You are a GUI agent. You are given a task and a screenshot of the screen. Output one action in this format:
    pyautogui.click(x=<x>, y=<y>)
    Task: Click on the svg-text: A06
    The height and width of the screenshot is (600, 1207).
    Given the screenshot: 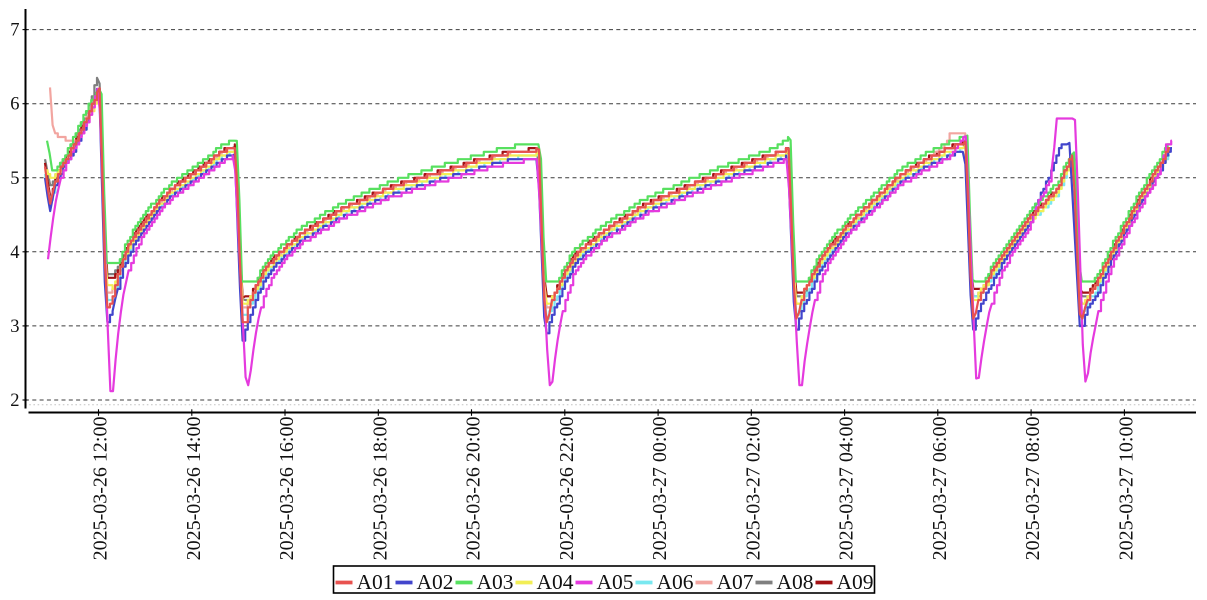 What is the action you would take?
    pyautogui.click(x=675, y=582)
    